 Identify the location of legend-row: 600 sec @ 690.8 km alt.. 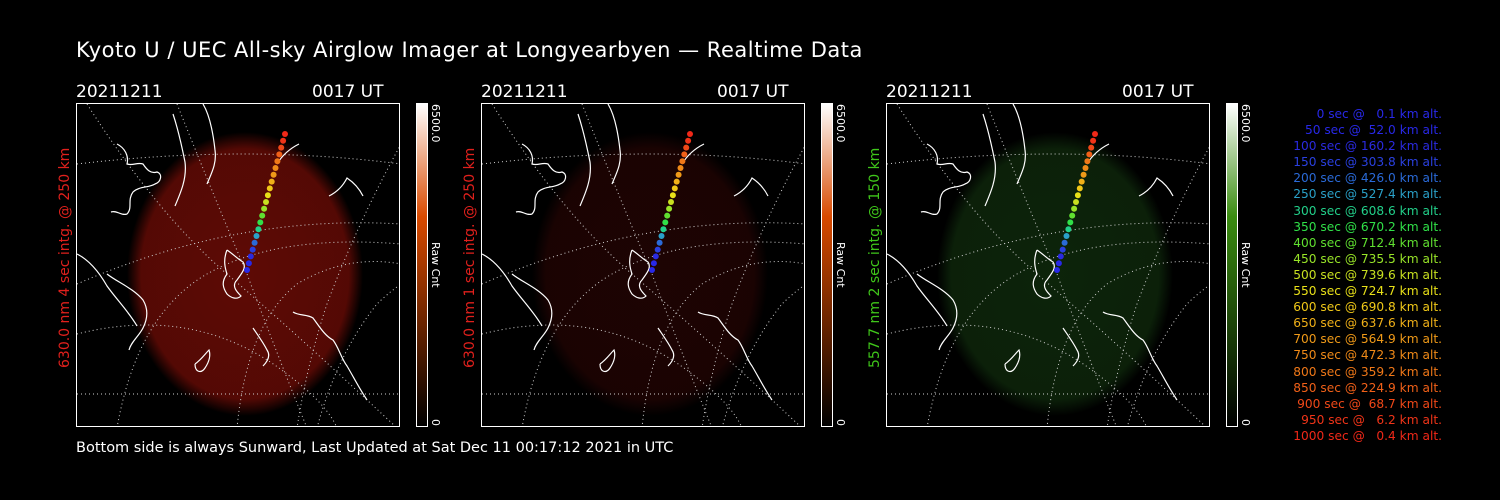
(1367, 307).